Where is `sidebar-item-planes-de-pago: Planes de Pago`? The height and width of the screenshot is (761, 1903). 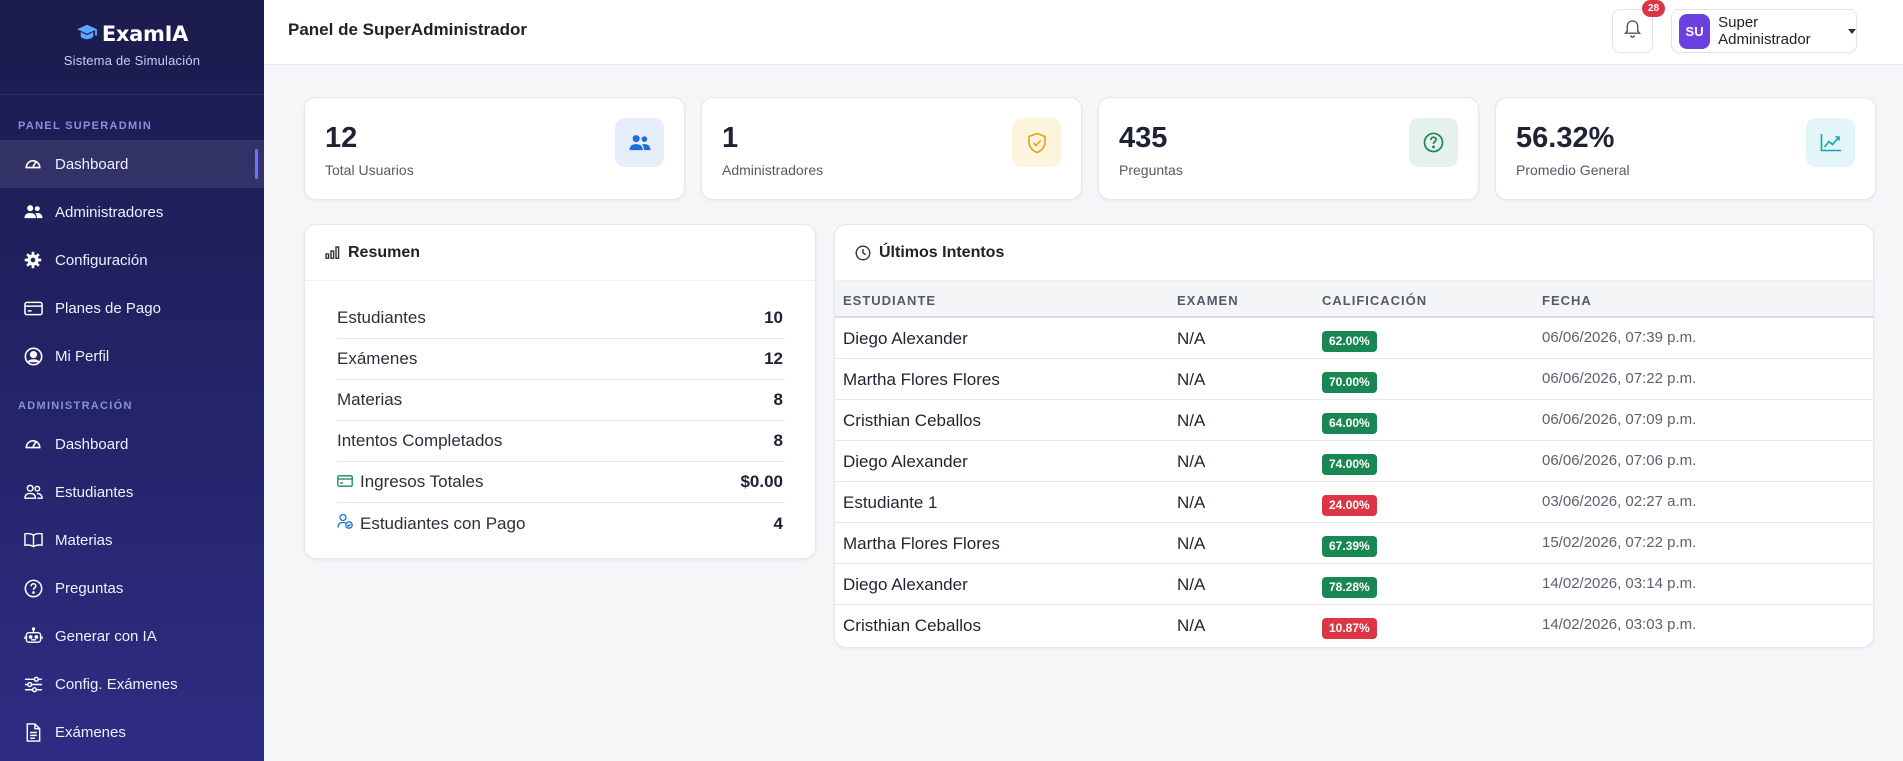
sidebar-item-planes-de-pago: Planes de Pago is located at coordinates (132, 308).